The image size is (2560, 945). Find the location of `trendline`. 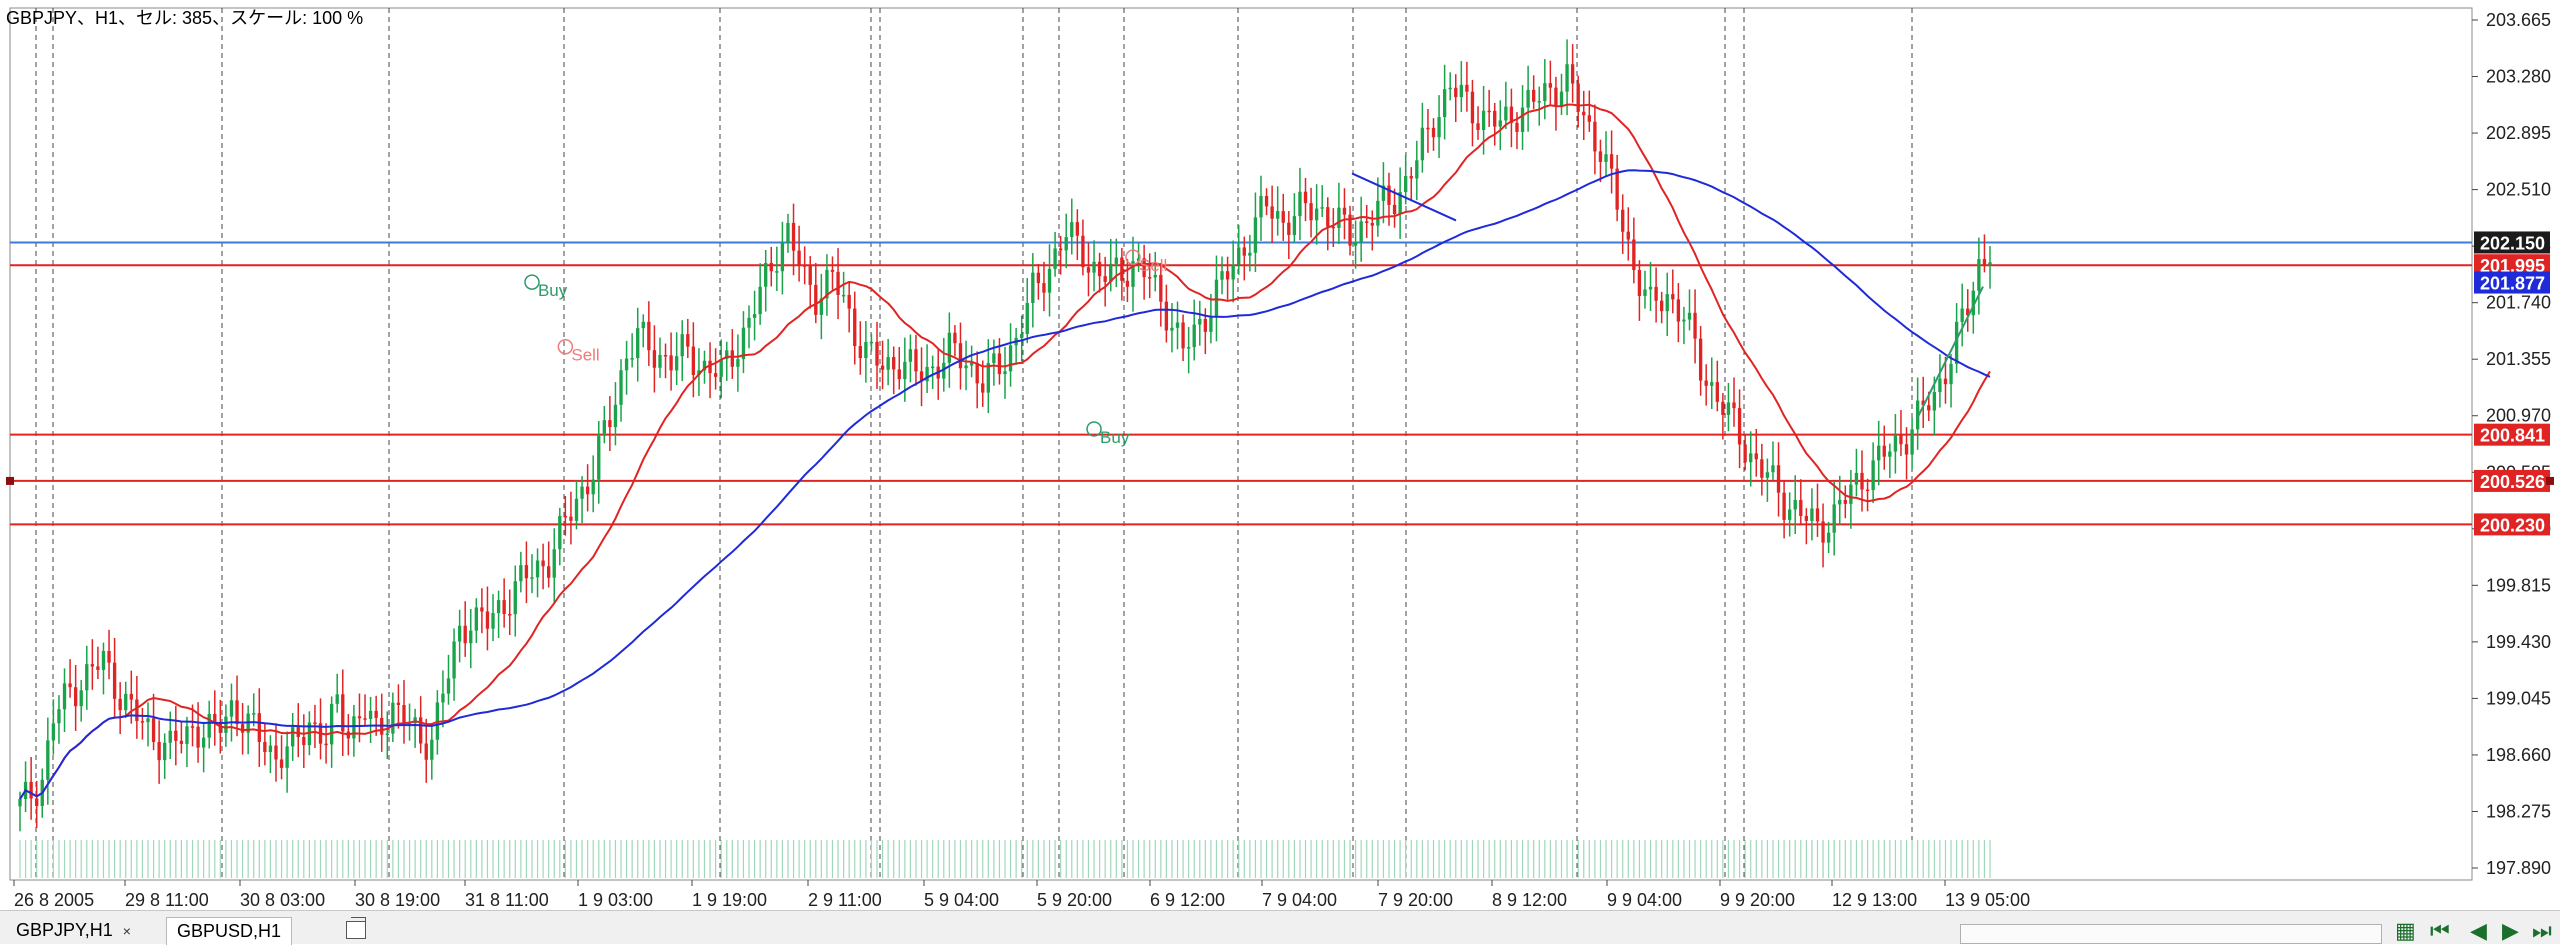

trendline is located at coordinates (1404, 197).